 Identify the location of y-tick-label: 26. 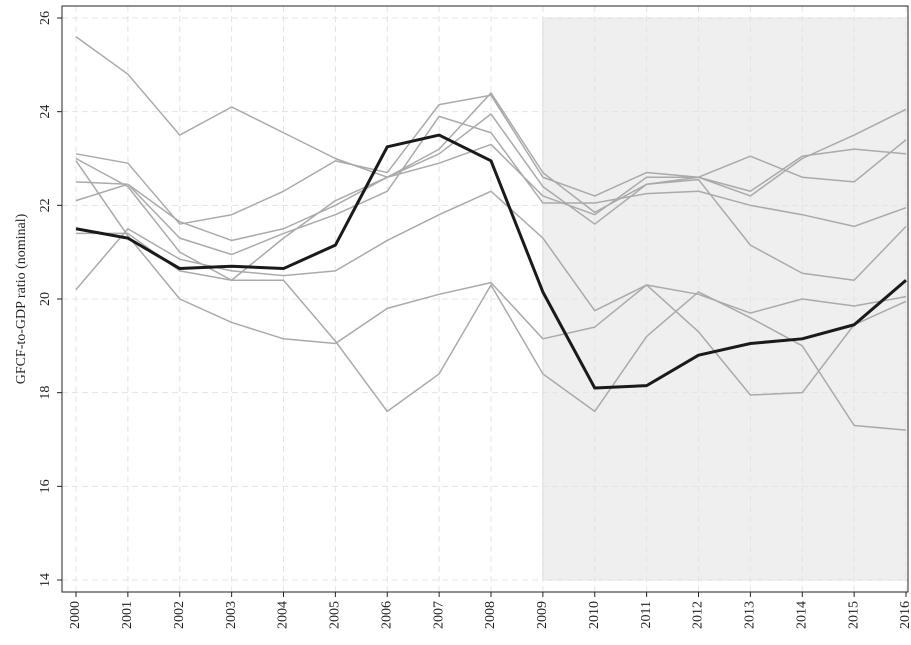
(45, 18).